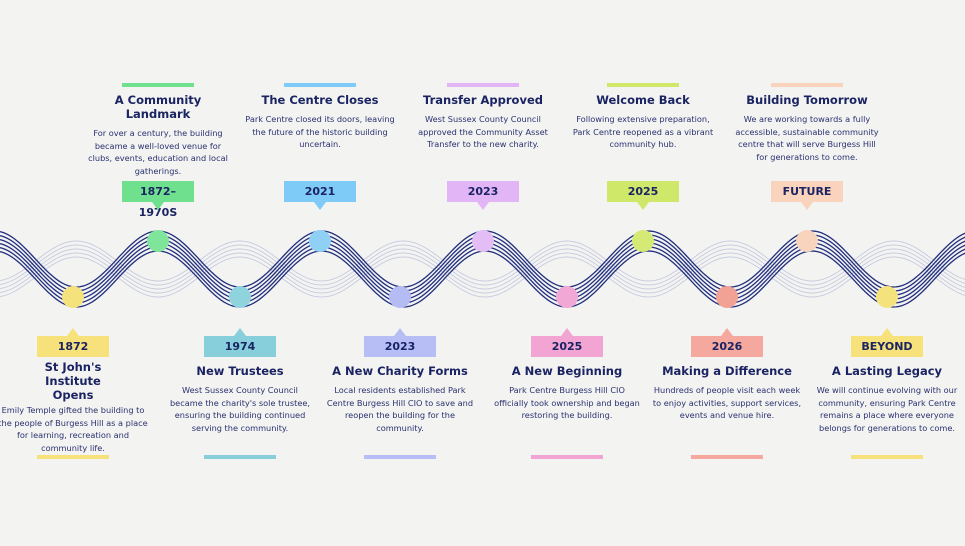  What do you see at coordinates (727, 371) in the screenshot?
I see `event-title: Making a Difference` at bounding box center [727, 371].